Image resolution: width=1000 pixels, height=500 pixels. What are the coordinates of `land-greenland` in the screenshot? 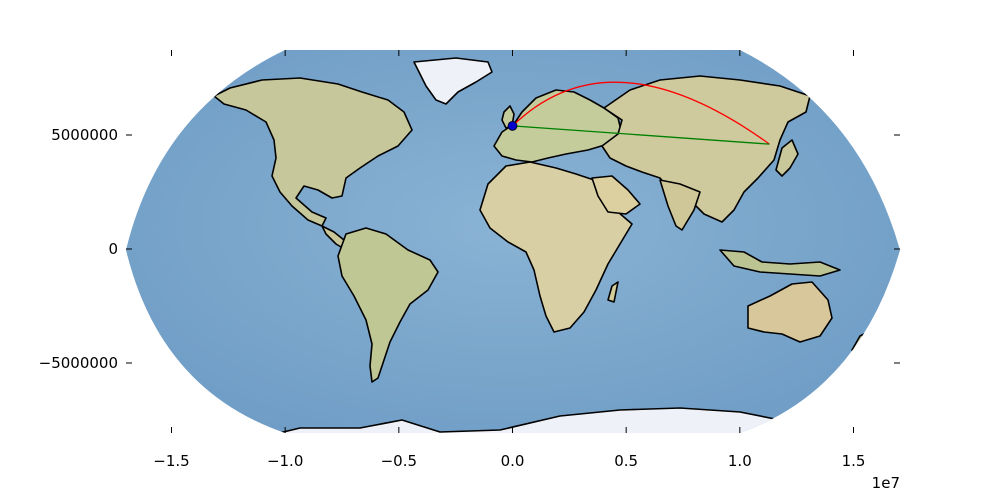 It's located at (453, 81).